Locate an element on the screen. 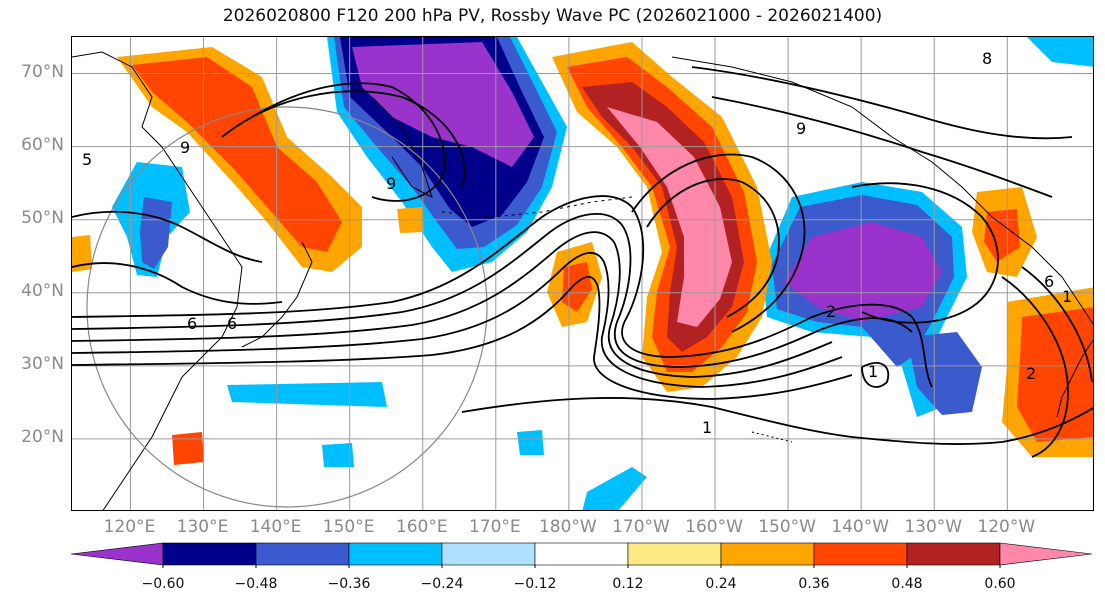  longitude-label: 140°E is located at coordinates (275, 527).